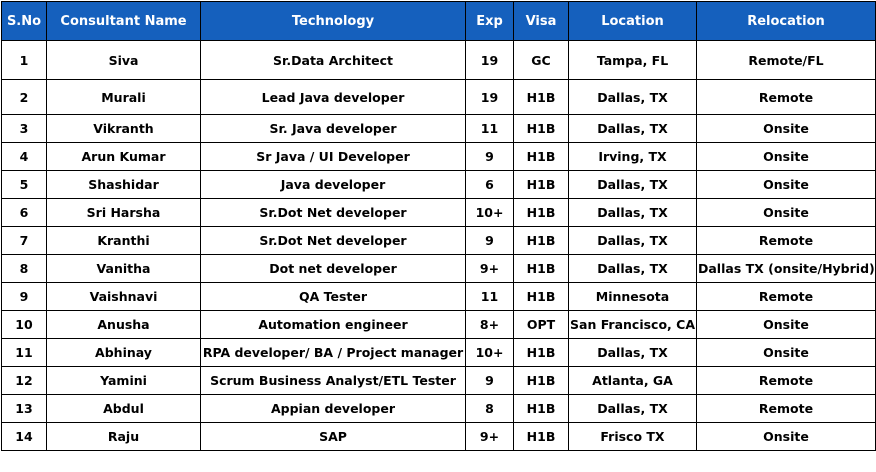 This screenshot has height=472, width=876. Describe the element at coordinates (24, 21) in the screenshot. I see `header-sno: S.No` at that location.